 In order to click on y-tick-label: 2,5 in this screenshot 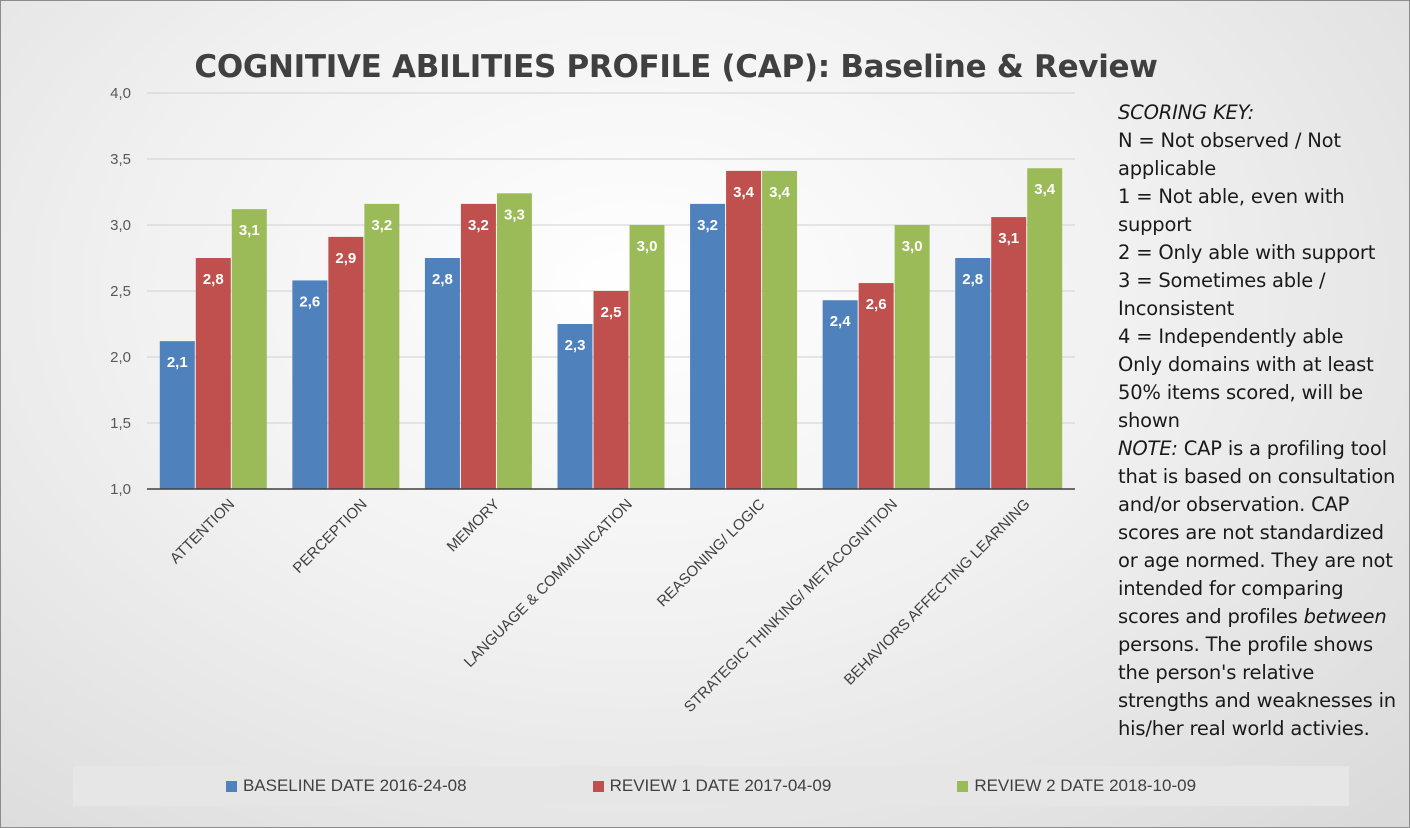, I will do `click(120, 291)`.